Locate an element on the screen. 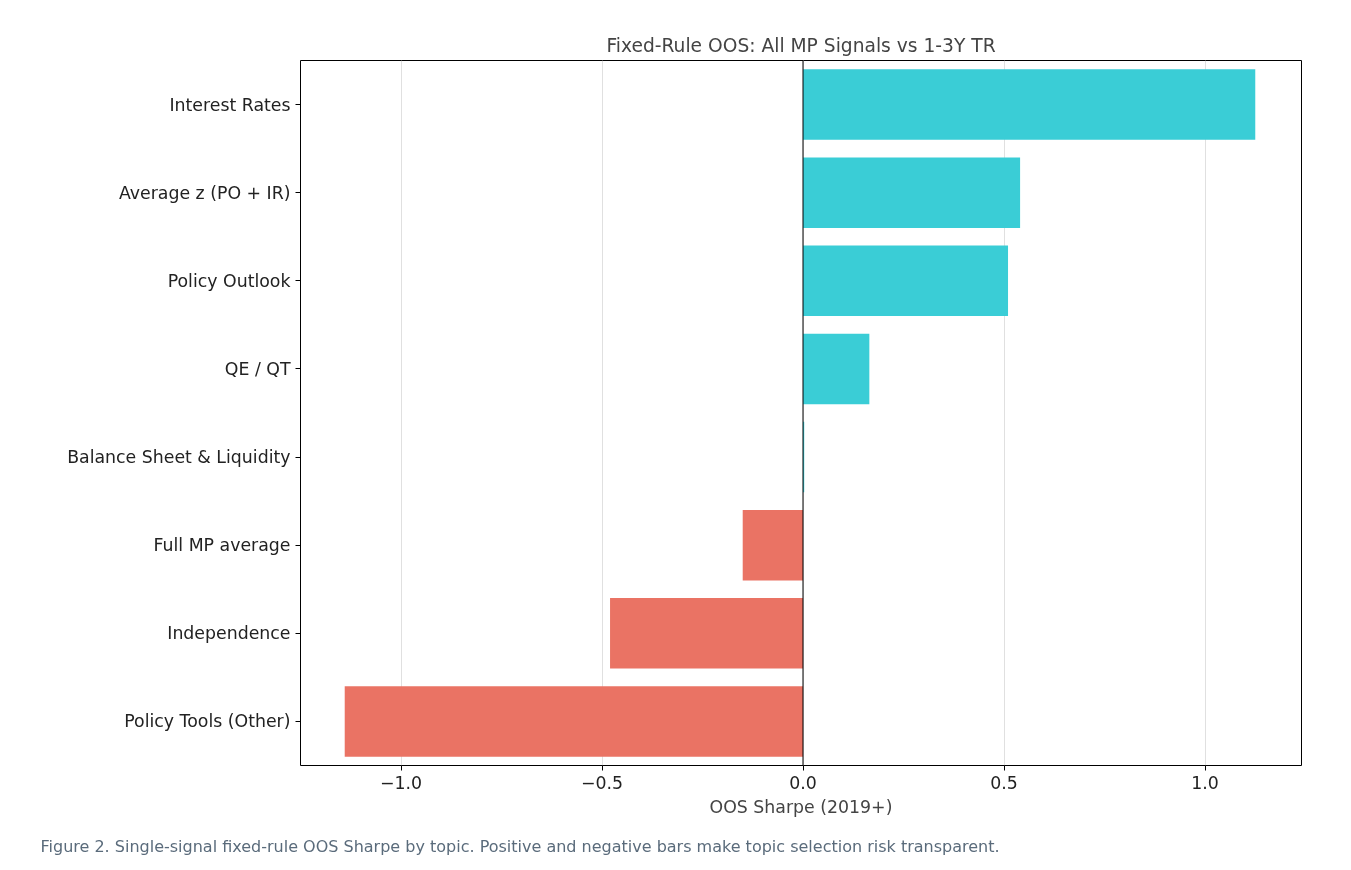 This screenshot has width=1351, height=870. x-tick-label: 1.0 is located at coordinates (1205, 782).